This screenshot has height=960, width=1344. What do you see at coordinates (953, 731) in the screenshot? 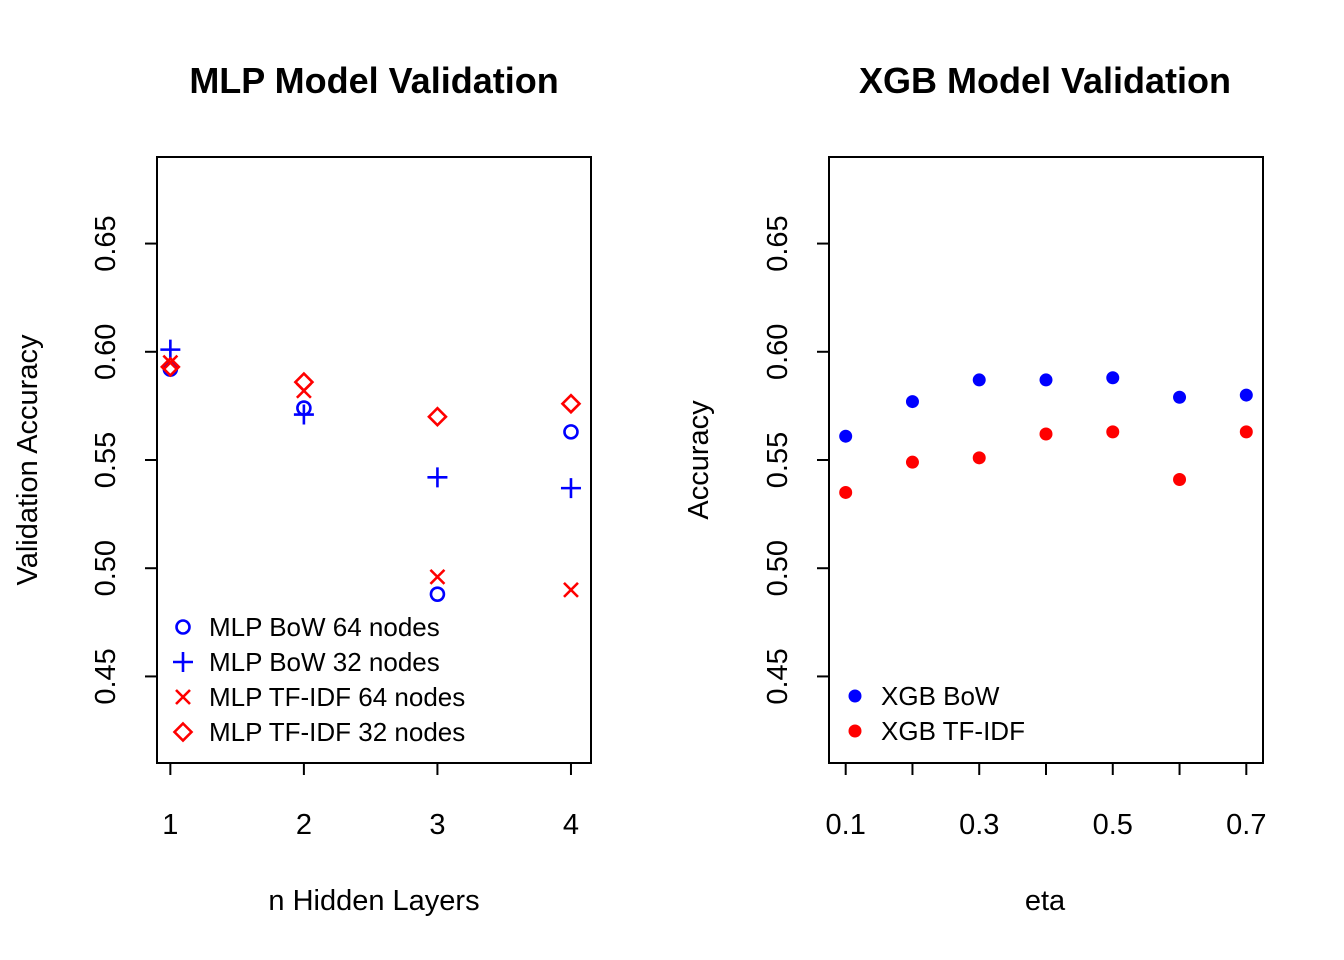
I see `legend-label: XGB TF-IDF` at bounding box center [953, 731].